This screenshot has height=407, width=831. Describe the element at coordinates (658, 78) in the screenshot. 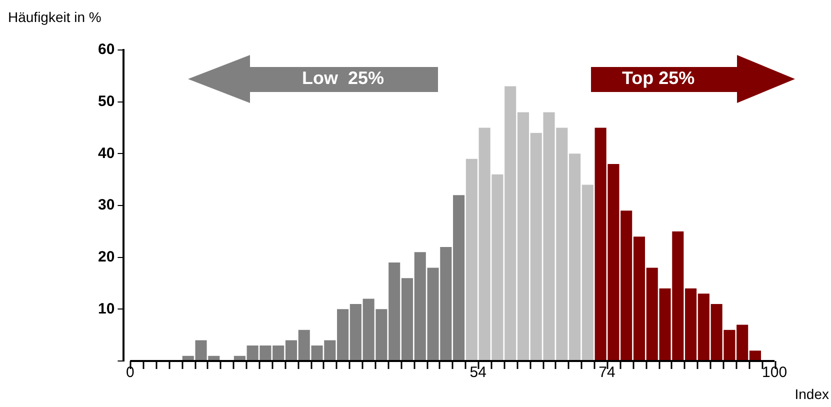

I see `annotation: Top 25%` at that location.